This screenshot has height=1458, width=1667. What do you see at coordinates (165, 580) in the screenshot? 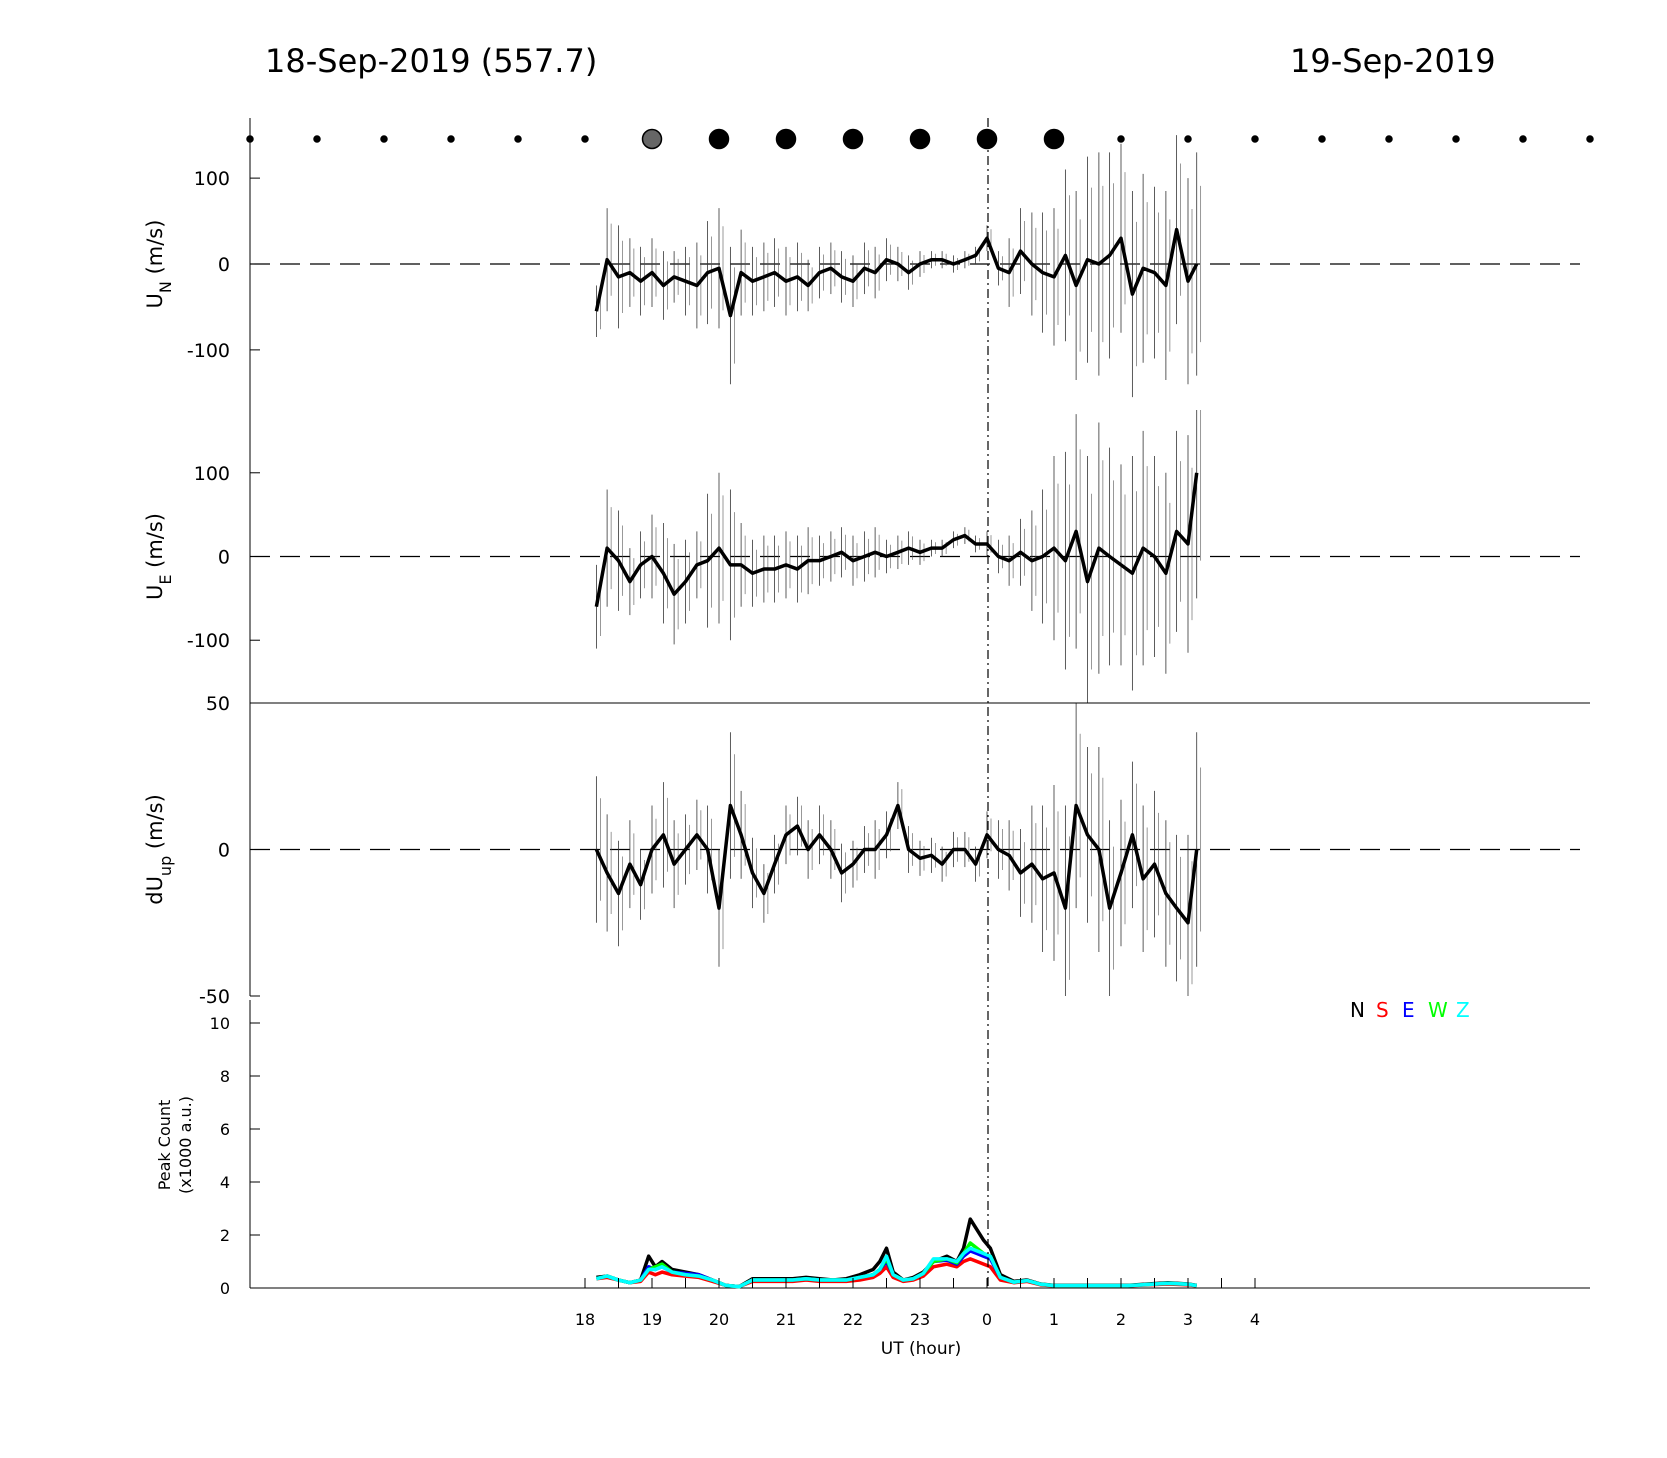
I see `y-label-subscript: E` at bounding box center [165, 580].